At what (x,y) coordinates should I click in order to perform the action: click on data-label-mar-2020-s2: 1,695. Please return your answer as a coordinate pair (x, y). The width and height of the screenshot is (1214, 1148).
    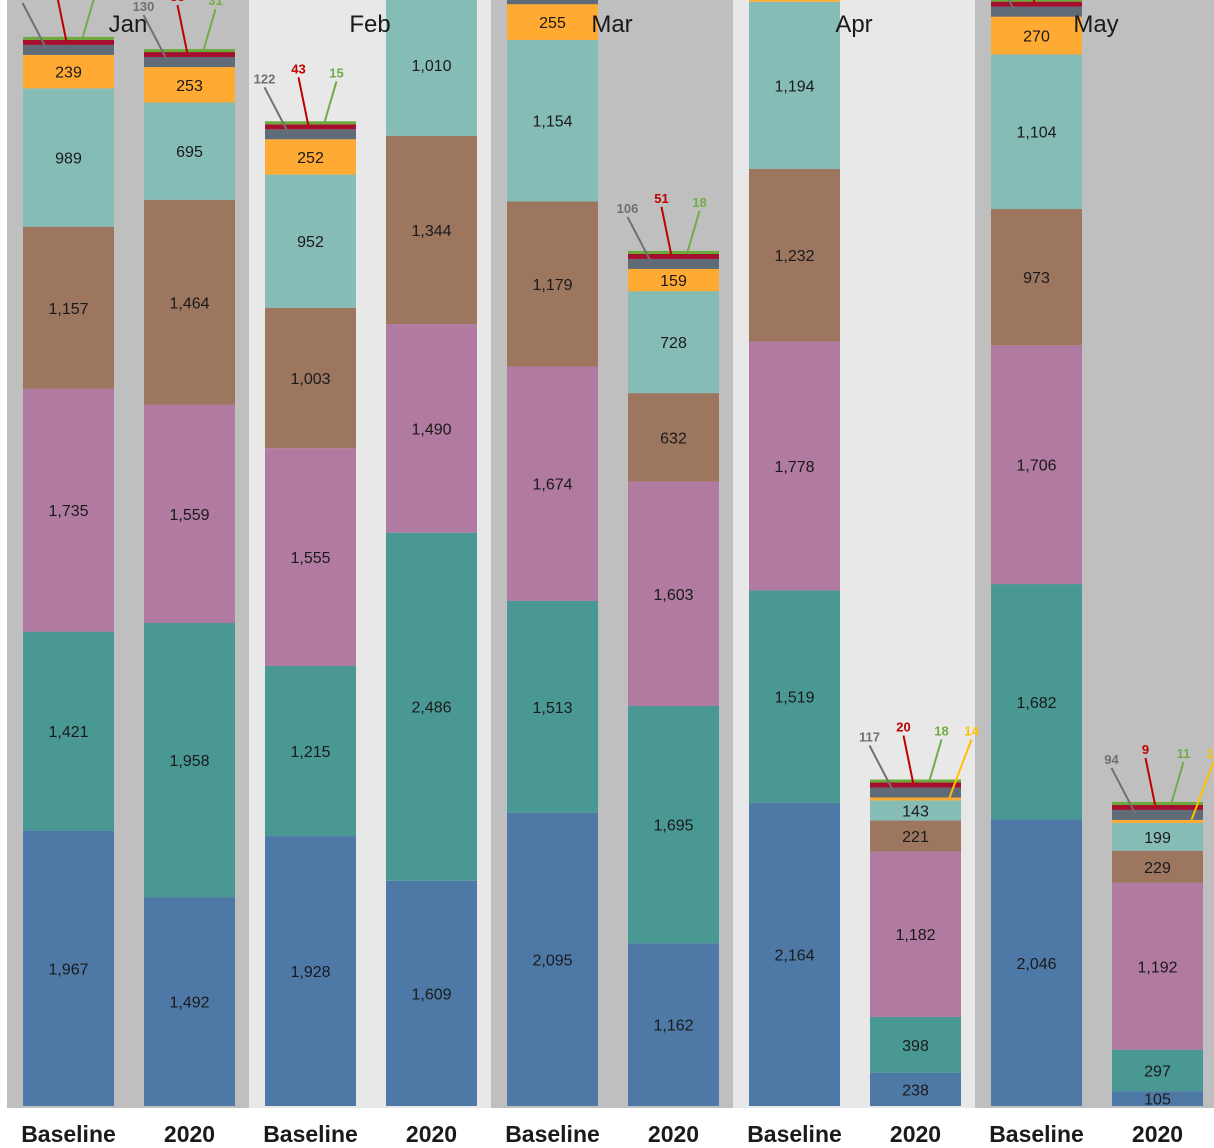
    Looking at the image, I should click on (673, 826).